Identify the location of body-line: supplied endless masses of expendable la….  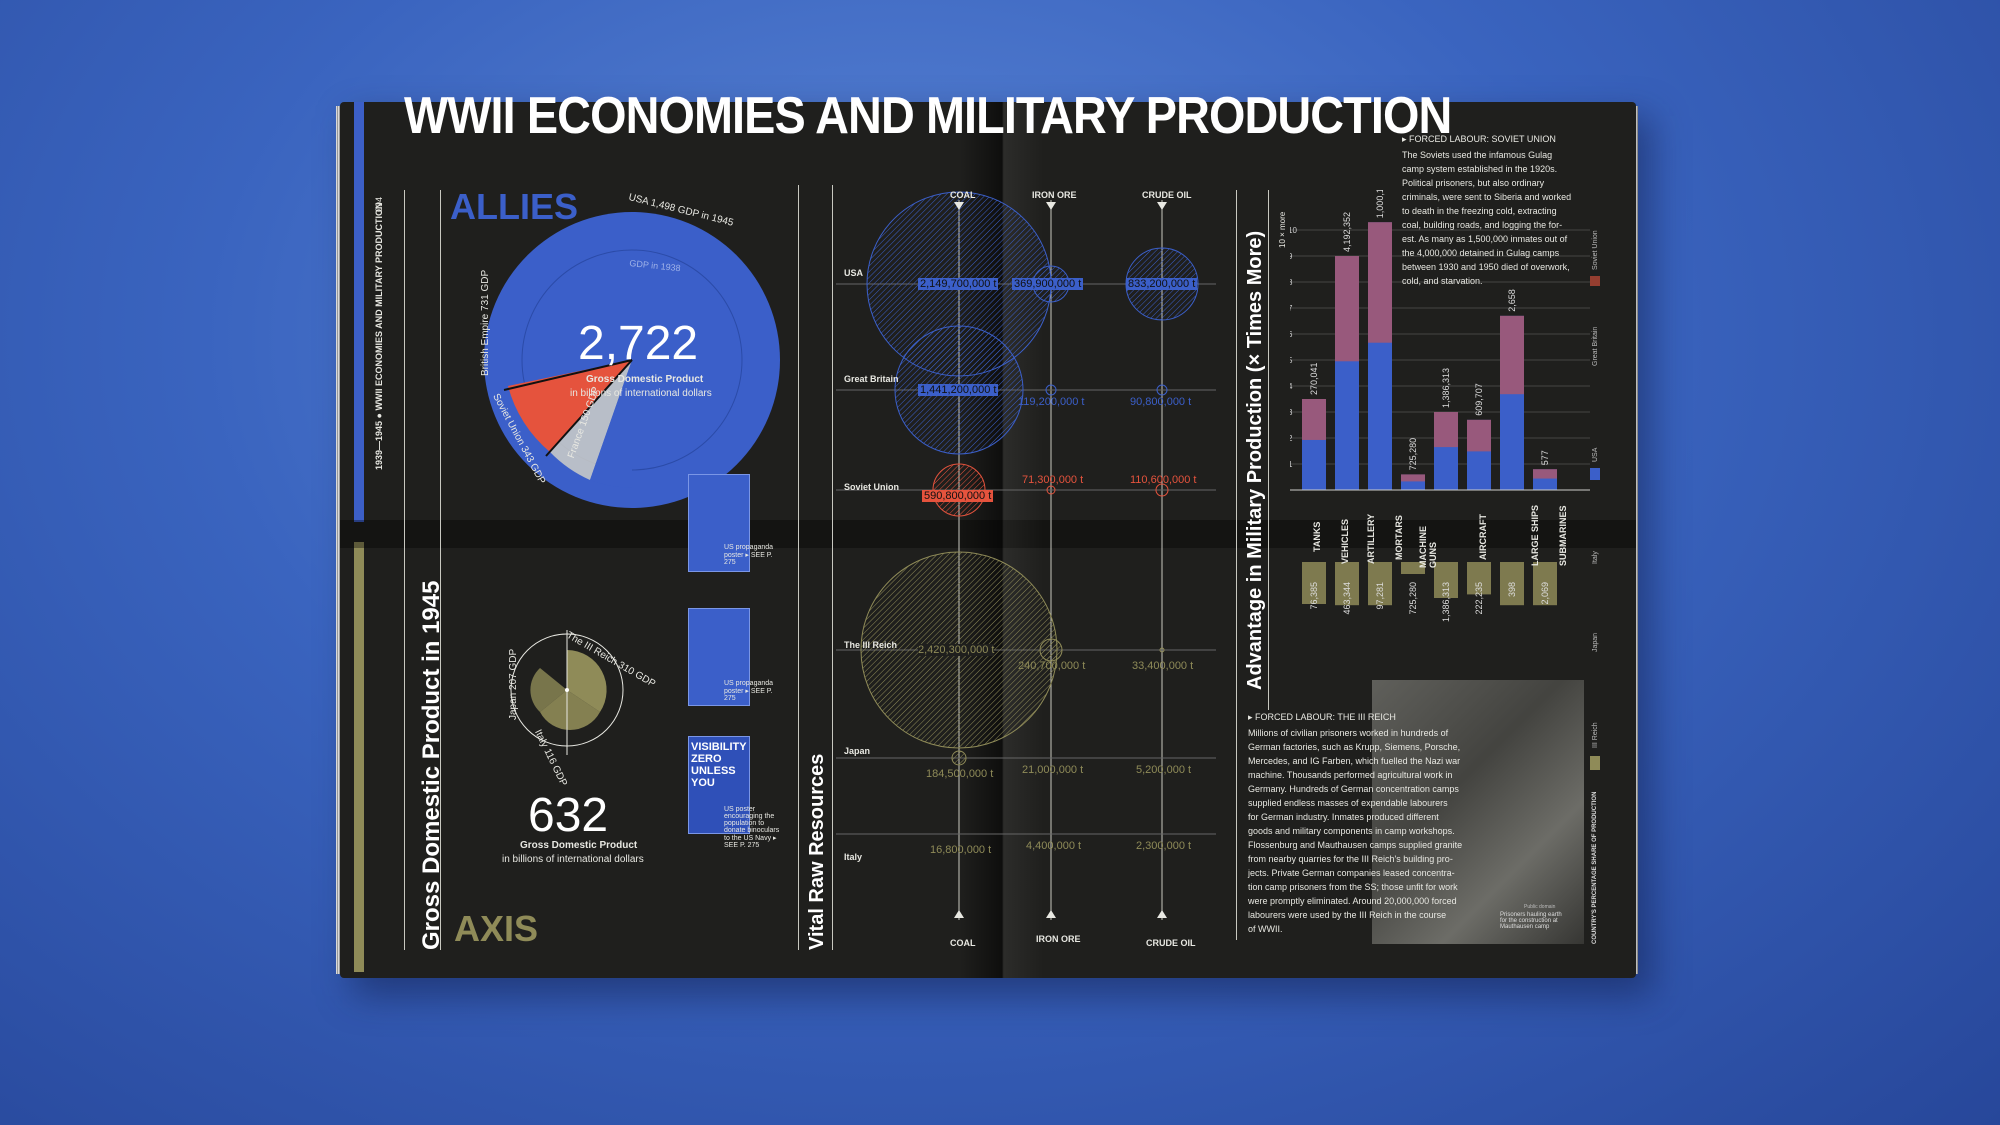
(1348, 803).